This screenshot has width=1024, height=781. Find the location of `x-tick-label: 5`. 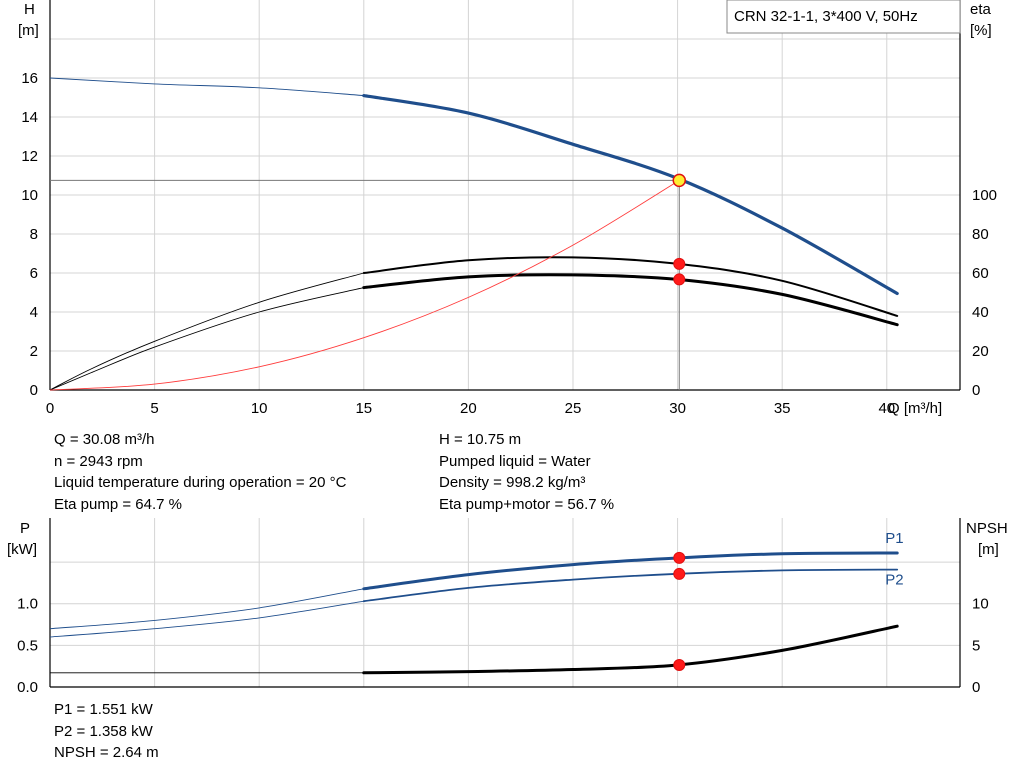

x-tick-label: 5 is located at coordinates (154, 408).